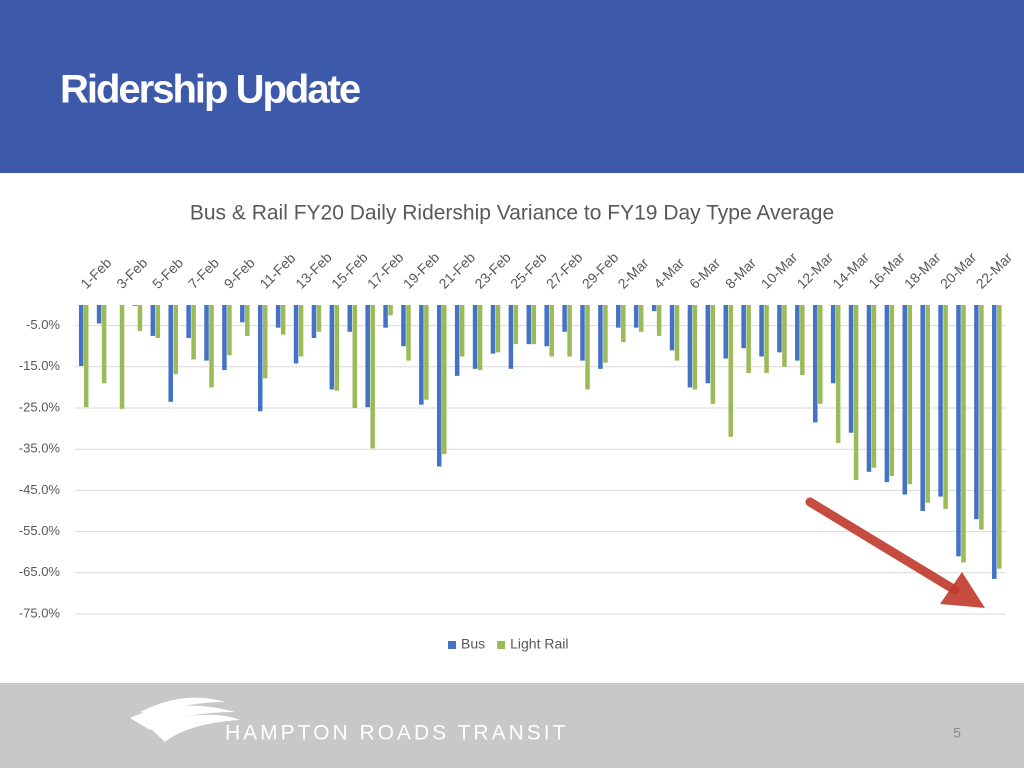  What do you see at coordinates (40, 489) in the screenshot?
I see `y-tick-label: -45.0%` at bounding box center [40, 489].